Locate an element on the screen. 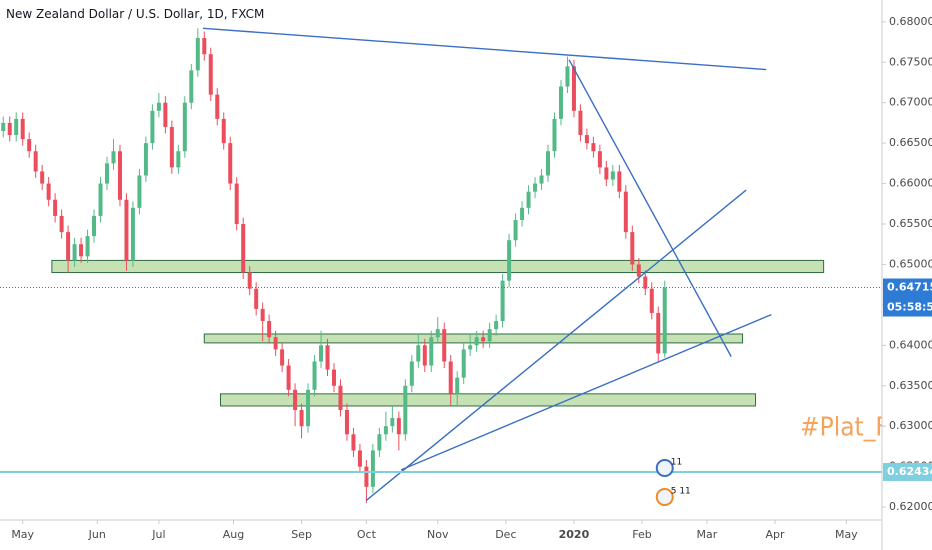 The height and width of the screenshot is (550, 932). x-tick-label: Aug is located at coordinates (233, 534).